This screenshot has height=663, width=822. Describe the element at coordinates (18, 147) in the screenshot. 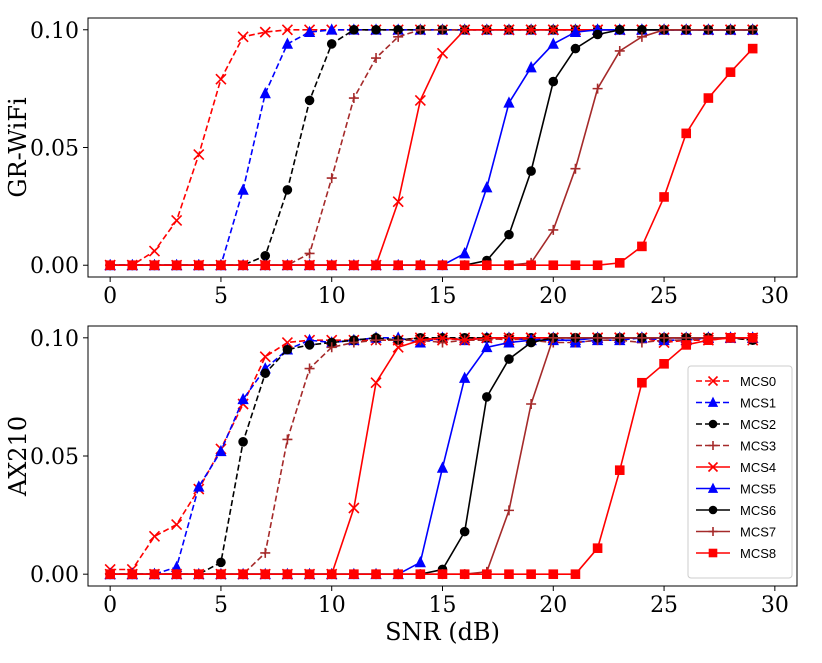

I see `y-axis-title: GR-WiFi` at that location.